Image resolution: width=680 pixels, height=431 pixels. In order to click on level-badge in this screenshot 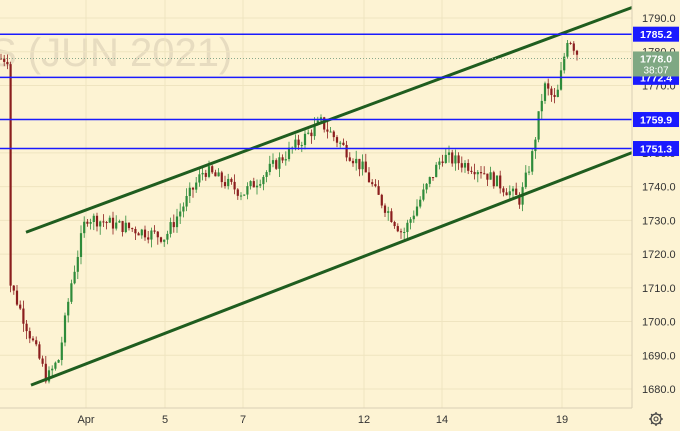, I will do `click(656, 149)`.